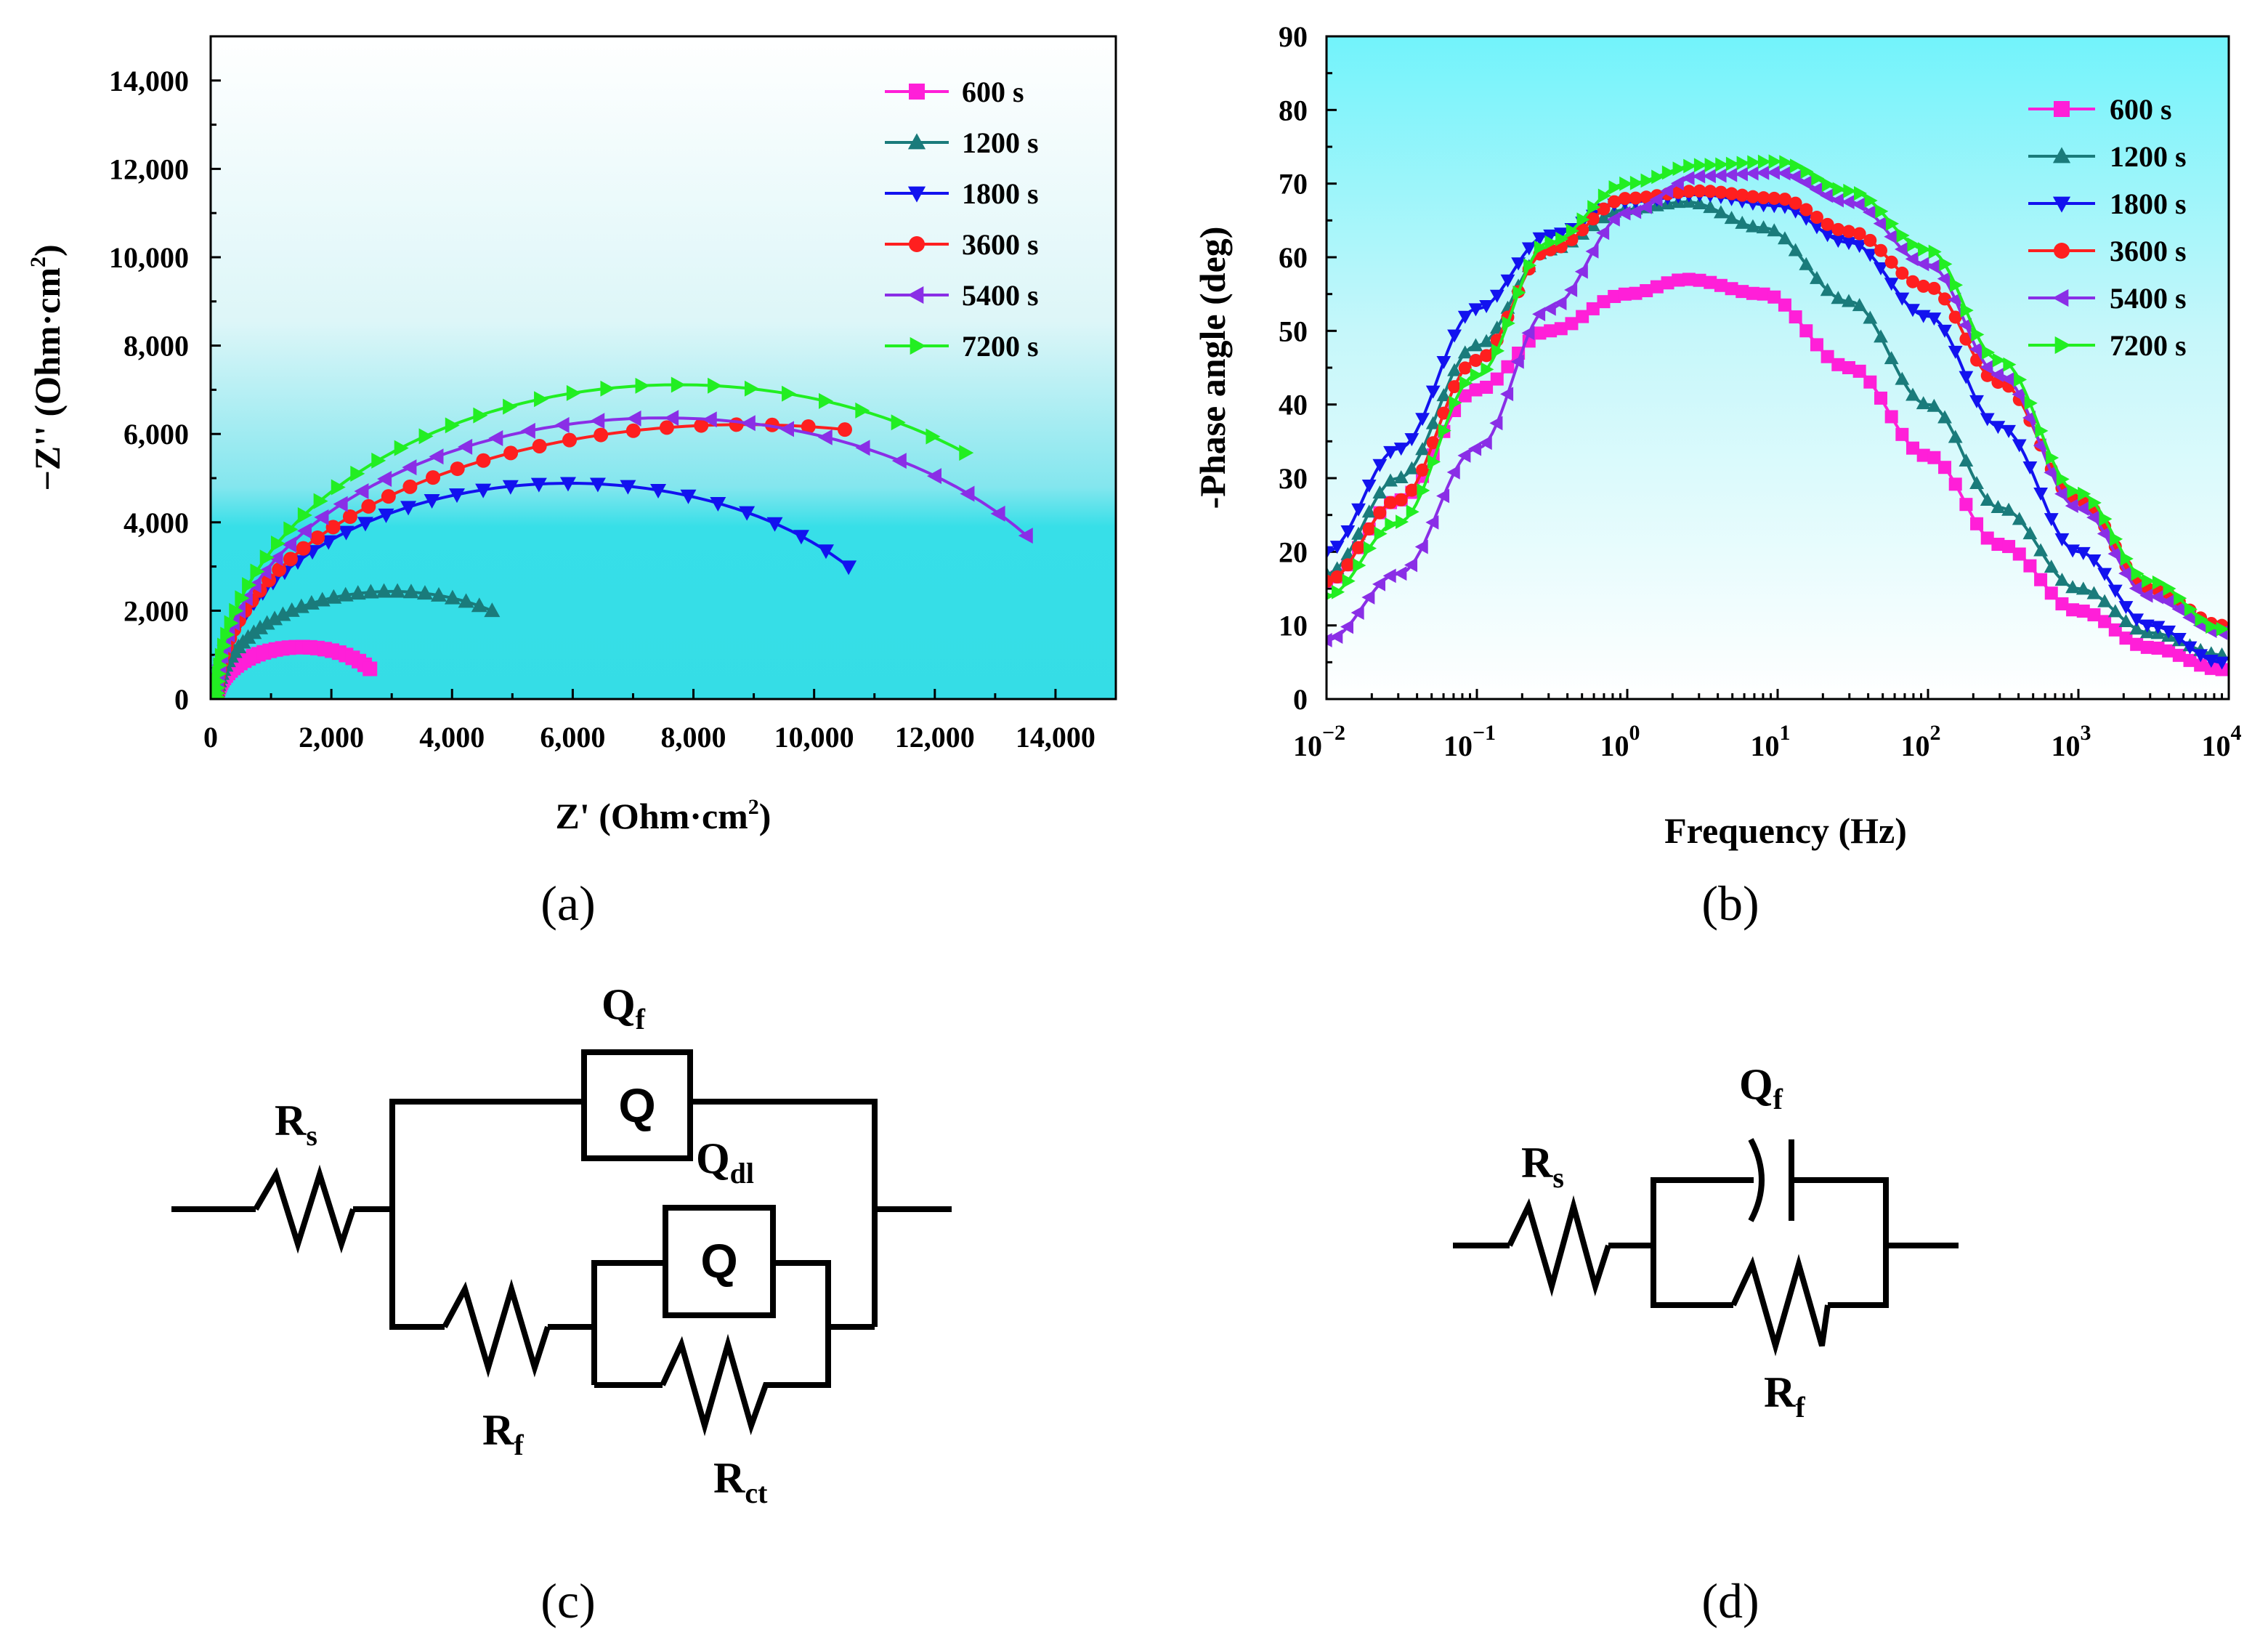 The height and width of the screenshot is (1635, 2268). I want to click on b-legend-label: 1800 s, so click(2148, 204).